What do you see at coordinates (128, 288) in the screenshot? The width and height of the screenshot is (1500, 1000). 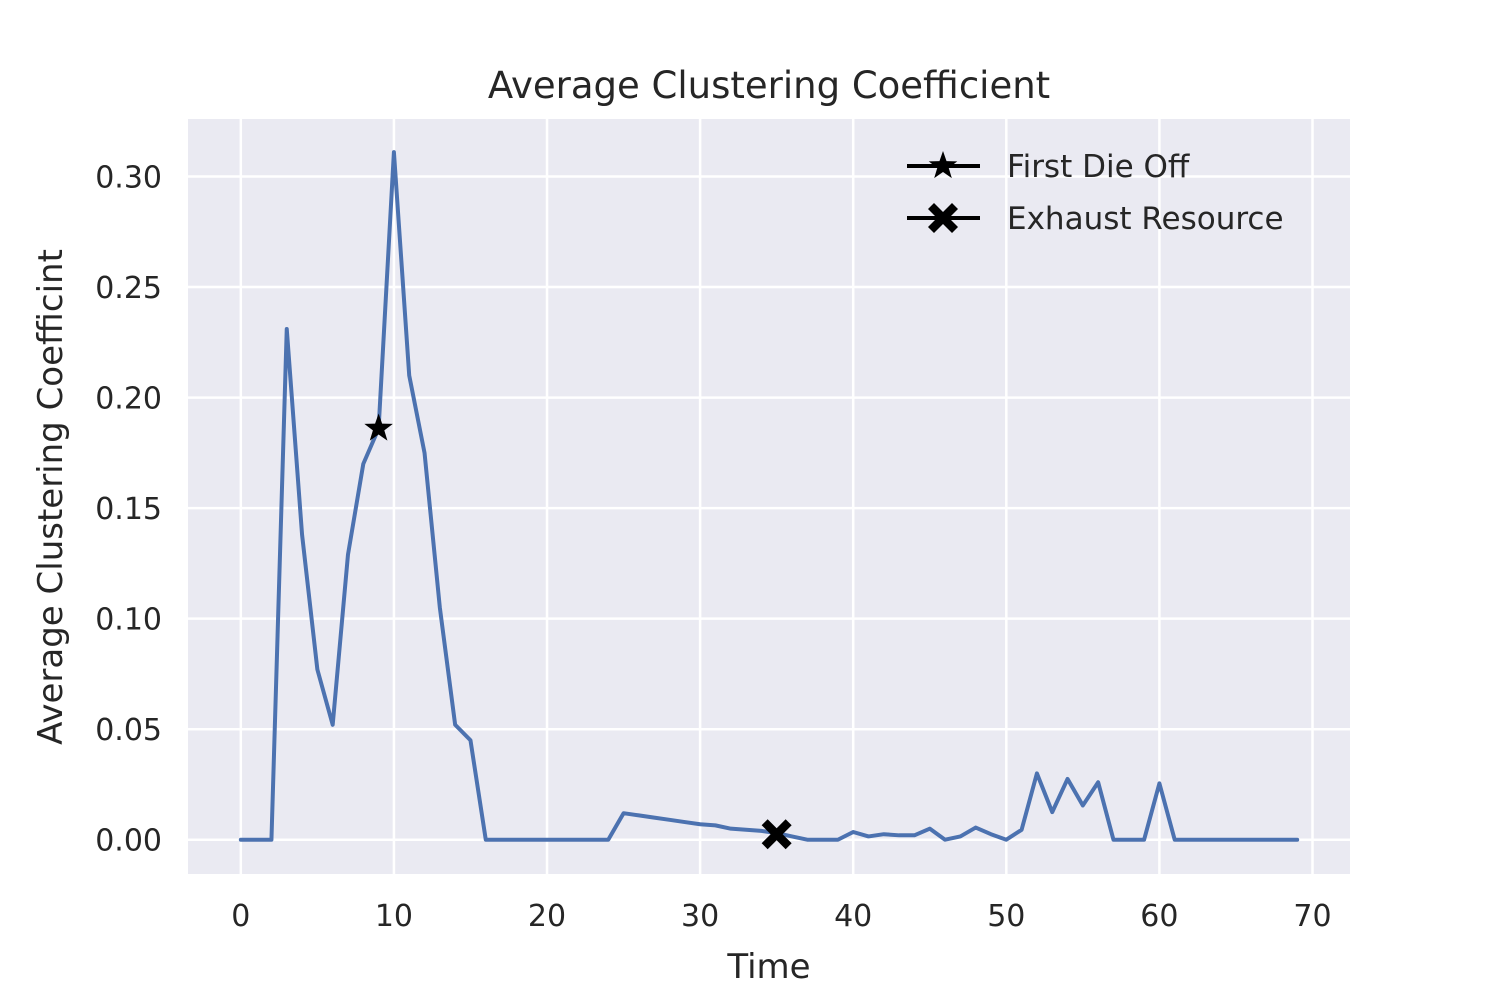 I see `y-tick-label: 0.25` at bounding box center [128, 288].